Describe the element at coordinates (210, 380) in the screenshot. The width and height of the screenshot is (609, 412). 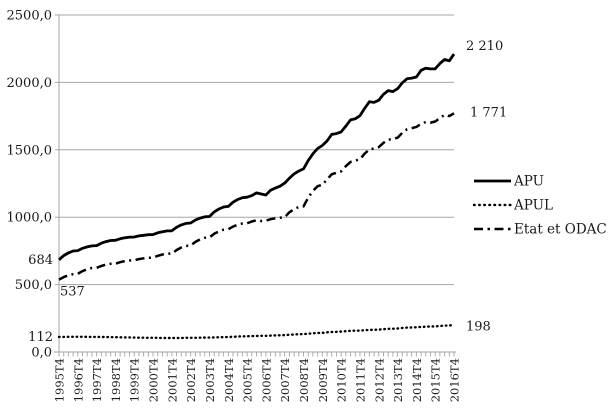
I see `x-axis-tick-label: 2003T4` at that location.